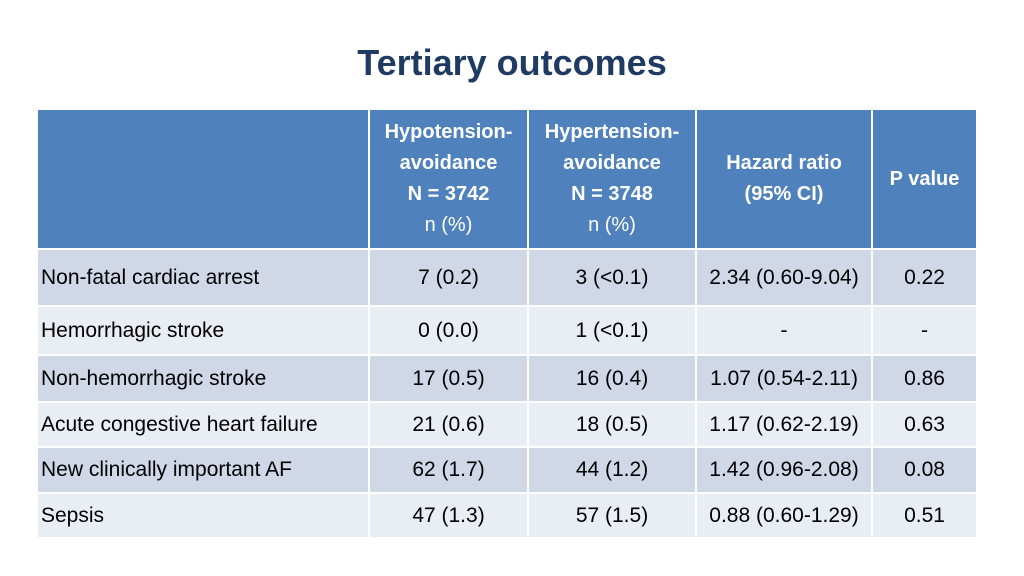  I want to click on header-hypotension-line2: avoidance, so click(448, 163).